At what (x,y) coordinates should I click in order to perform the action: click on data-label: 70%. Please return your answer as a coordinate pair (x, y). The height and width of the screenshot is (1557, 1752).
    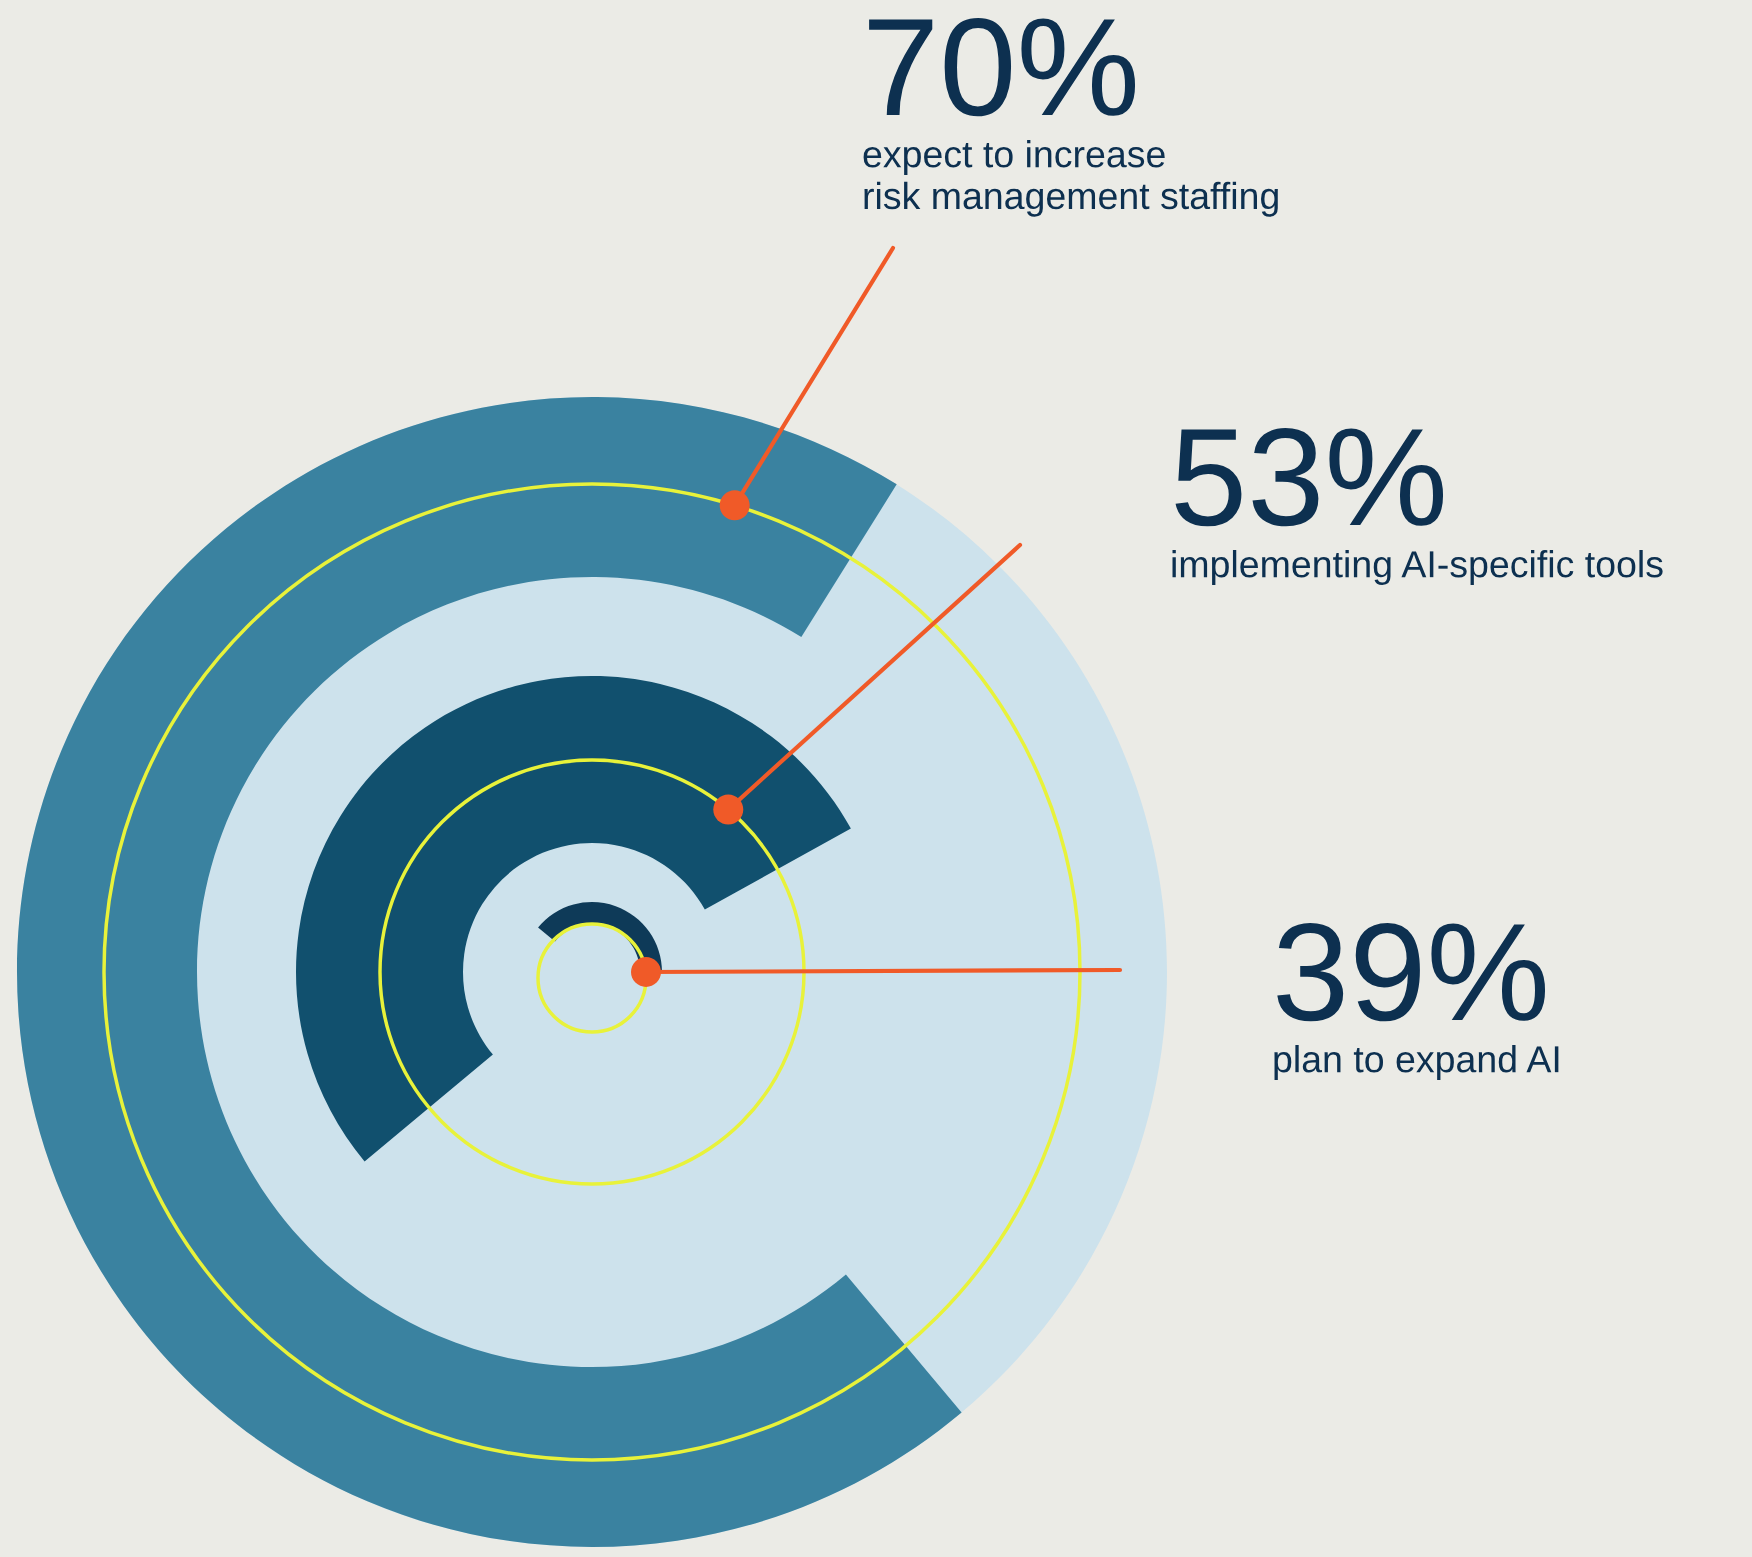
    Looking at the image, I should click on (1002, 67).